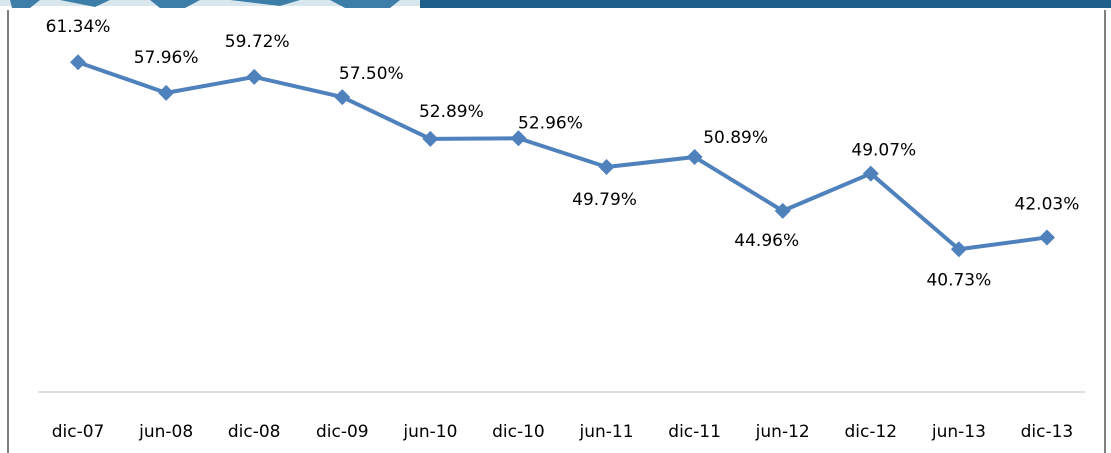 This screenshot has width=1111, height=453. I want to click on banner-strip, so click(765, 4).